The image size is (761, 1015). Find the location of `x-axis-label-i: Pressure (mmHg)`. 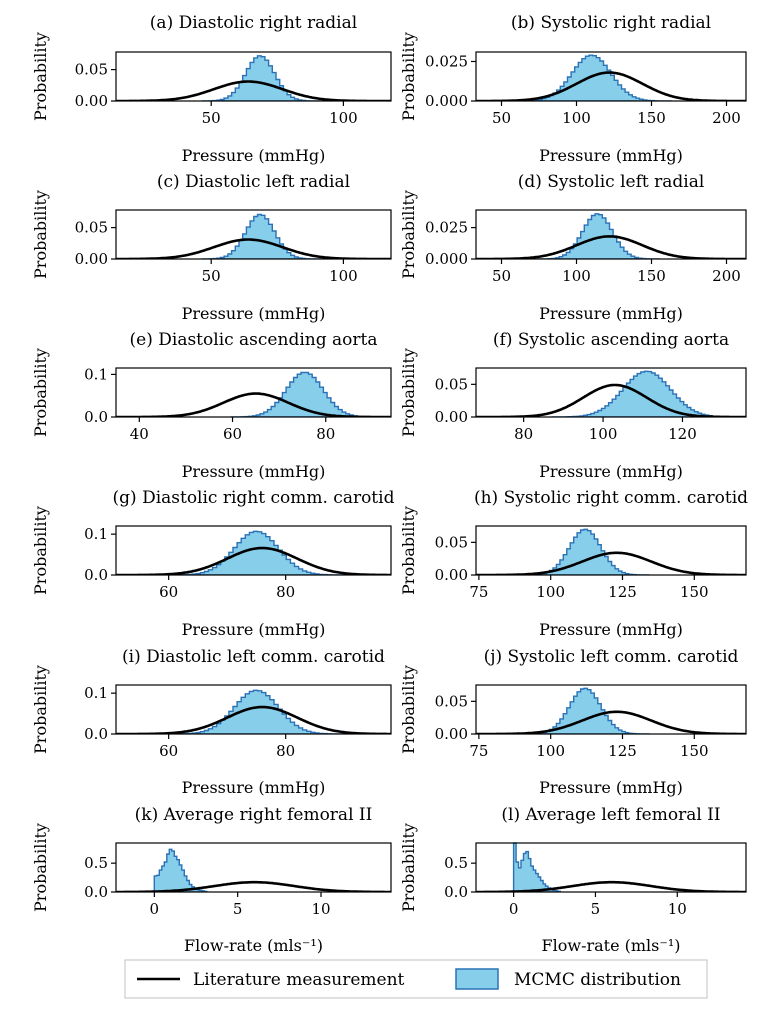

x-axis-label-i: Pressure (mmHg) is located at coordinates (254, 787).